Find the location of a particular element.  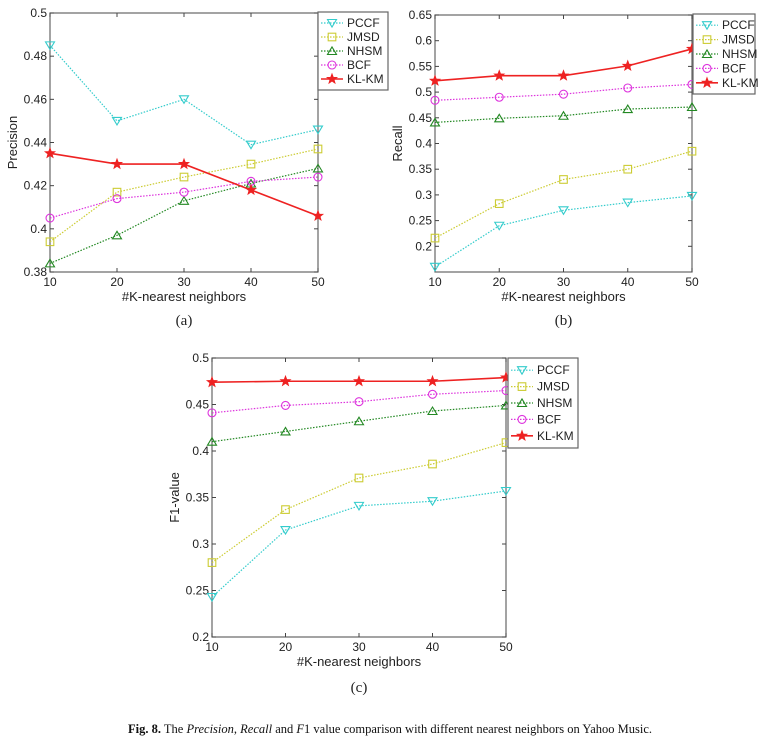

y-tick-label: 0.42 is located at coordinates (36, 186).